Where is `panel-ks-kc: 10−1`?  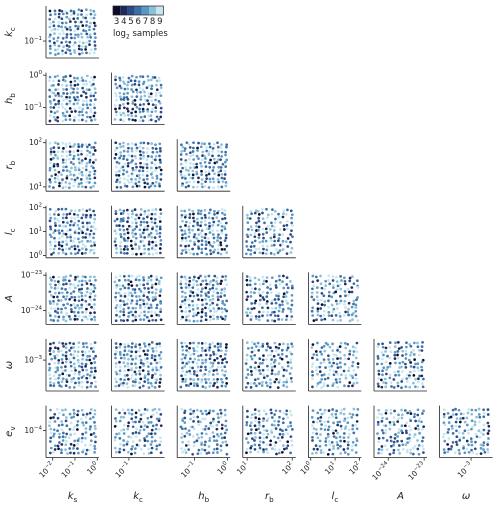
panel-ks-kc: 10−1 is located at coordinates (61, 32).